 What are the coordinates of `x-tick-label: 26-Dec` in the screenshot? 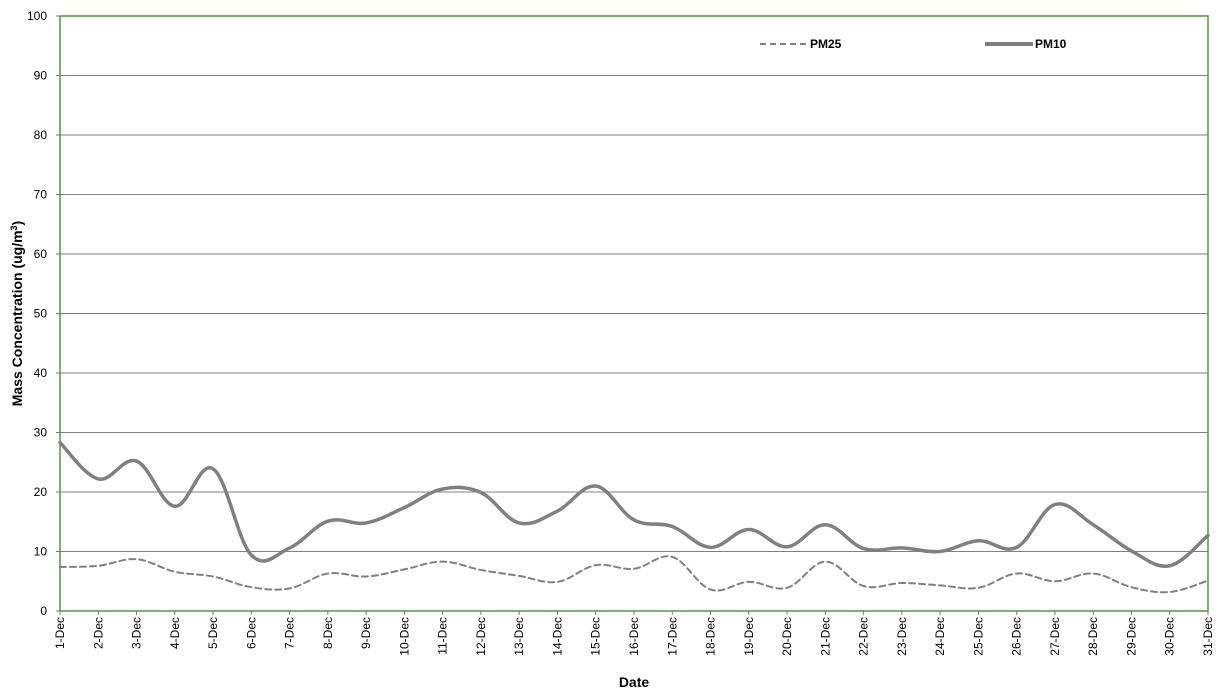 It's located at (1017, 636).